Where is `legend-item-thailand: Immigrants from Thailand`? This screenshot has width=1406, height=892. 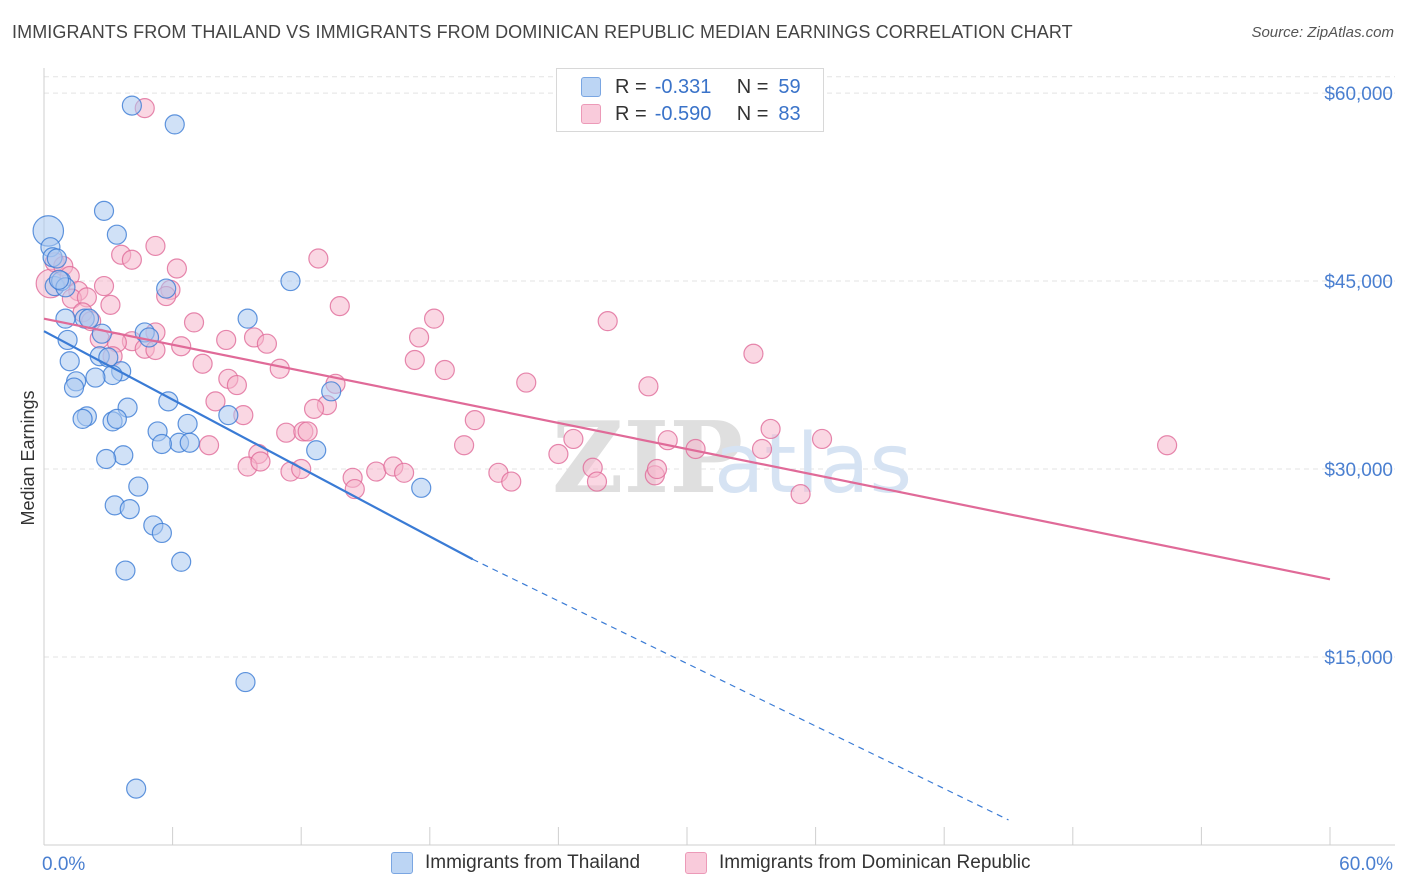 legend-item-thailand: Immigrants from Thailand is located at coordinates (515, 863).